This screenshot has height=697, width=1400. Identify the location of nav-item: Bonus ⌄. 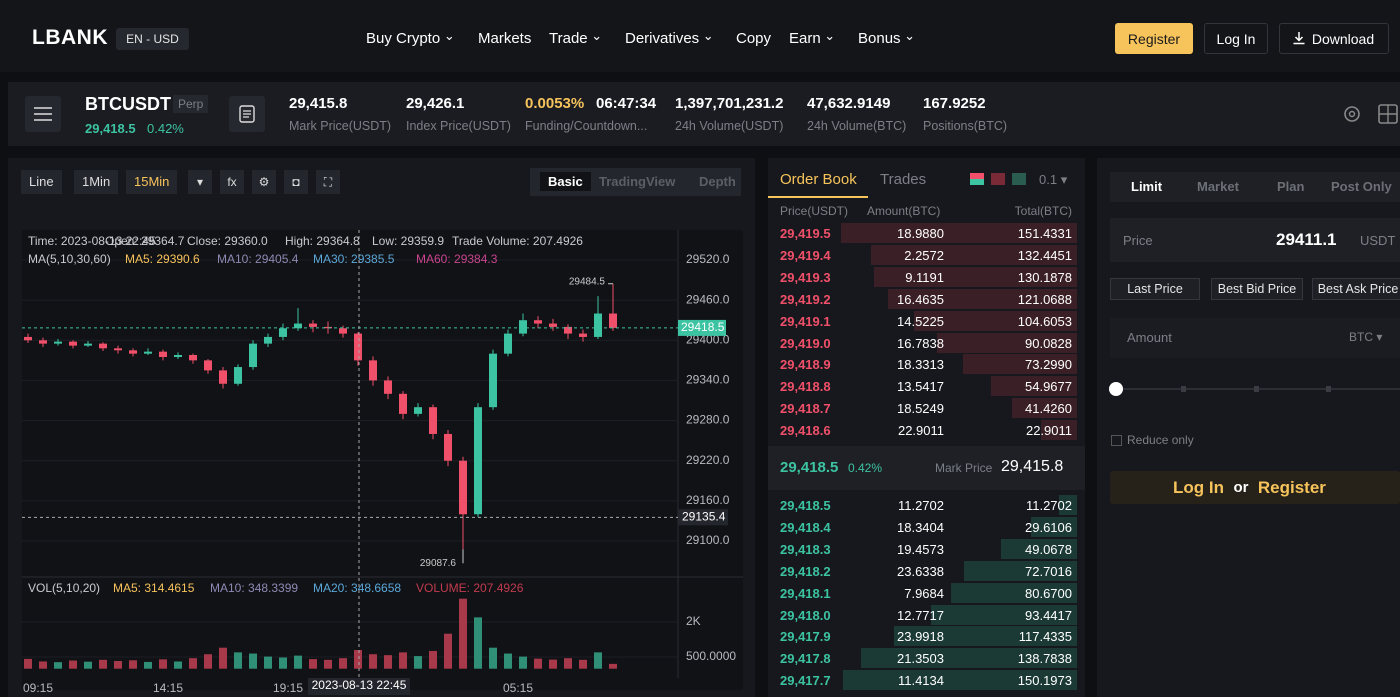
(887, 37).